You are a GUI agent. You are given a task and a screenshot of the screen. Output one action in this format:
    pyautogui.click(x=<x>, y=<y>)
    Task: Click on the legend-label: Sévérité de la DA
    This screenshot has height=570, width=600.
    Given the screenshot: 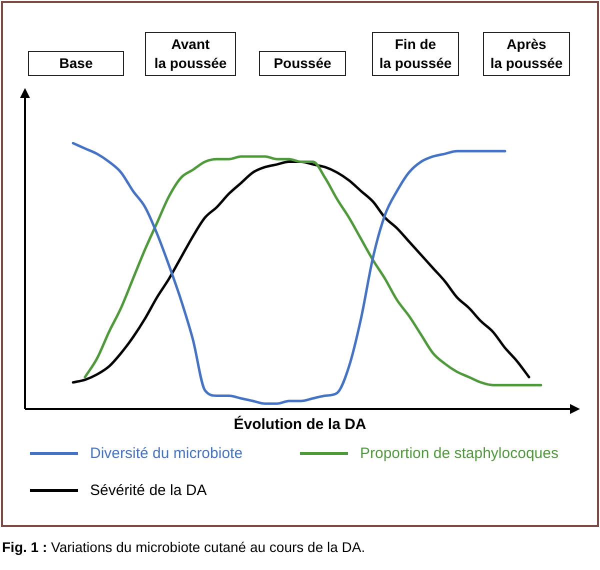 What is the action you would take?
    pyautogui.click(x=148, y=490)
    